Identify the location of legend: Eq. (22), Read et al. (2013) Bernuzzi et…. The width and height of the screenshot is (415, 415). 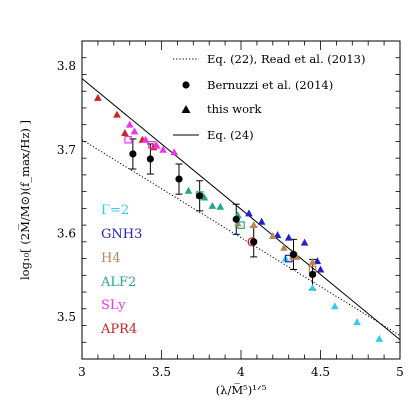
(269, 97).